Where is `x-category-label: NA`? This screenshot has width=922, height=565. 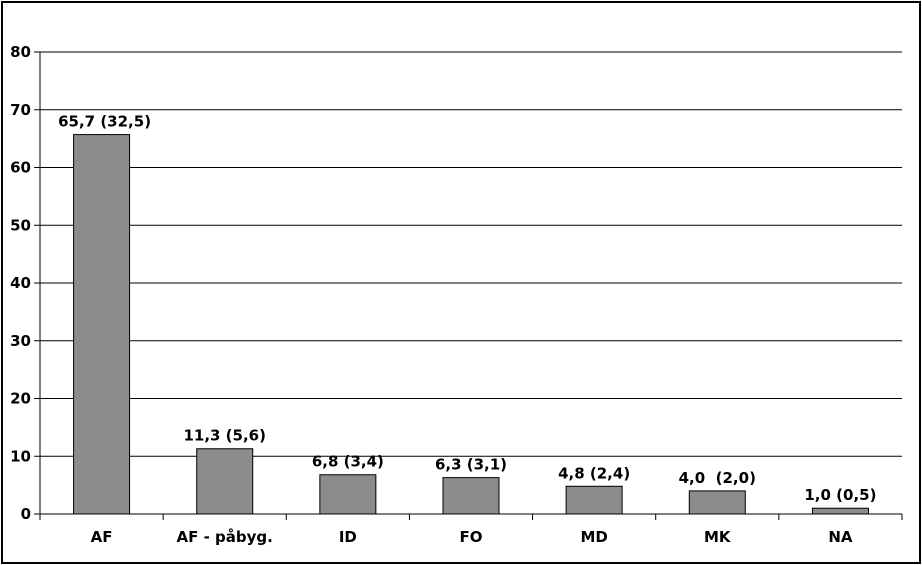
x-category-label: NA is located at coordinates (840, 537).